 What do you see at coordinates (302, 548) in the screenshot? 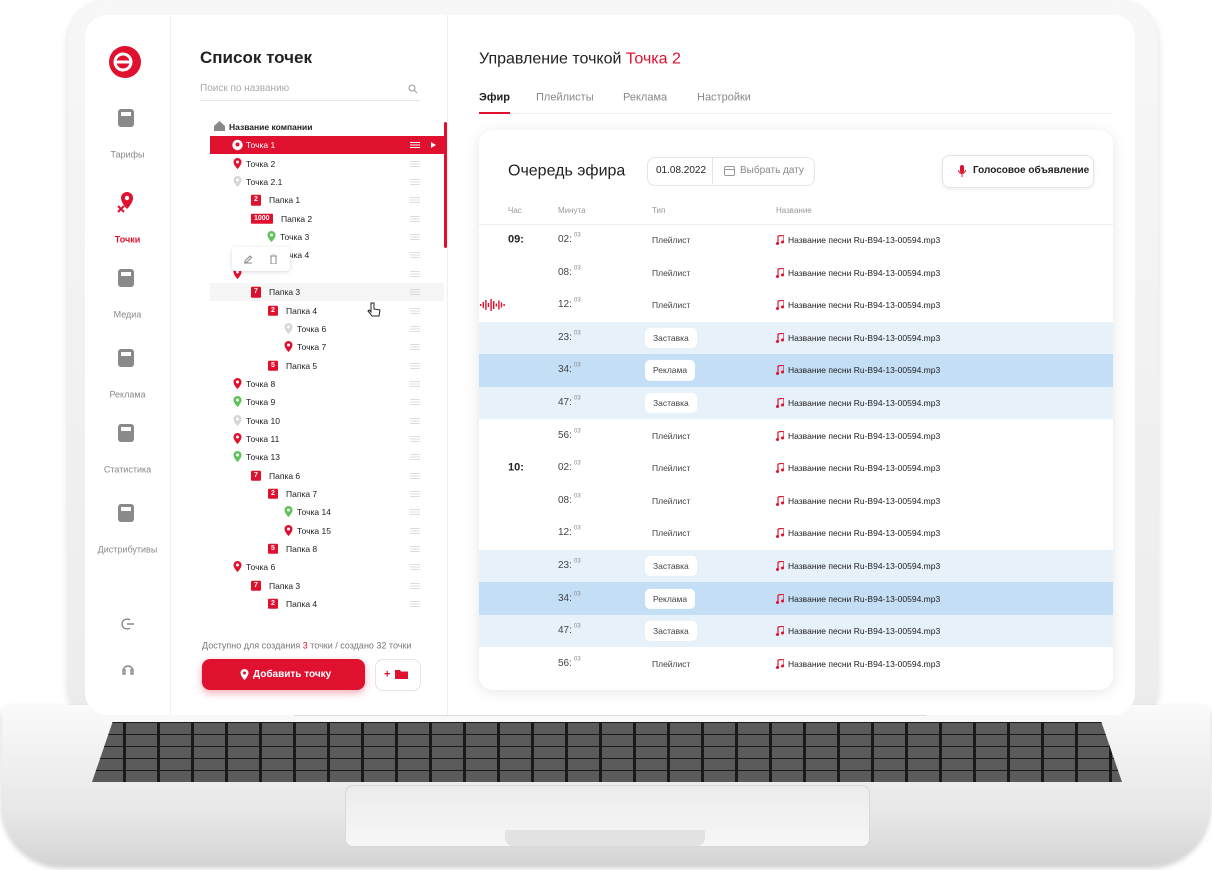
I see `tree-label: Папка 8` at bounding box center [302, 548].